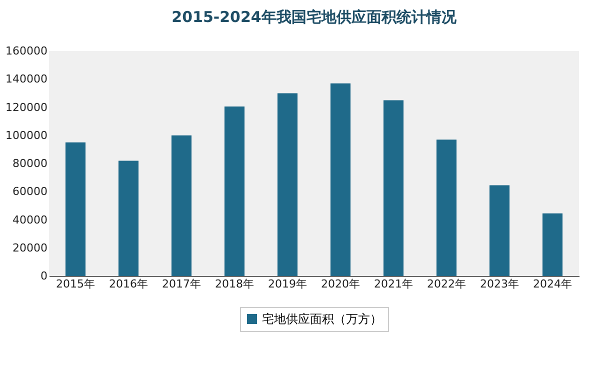 The image size is (600, 370). What do you see at coordinates (30, 163) in the screenshot?
I see `y-tick-label: 80000` at bounding box center [30, 163].